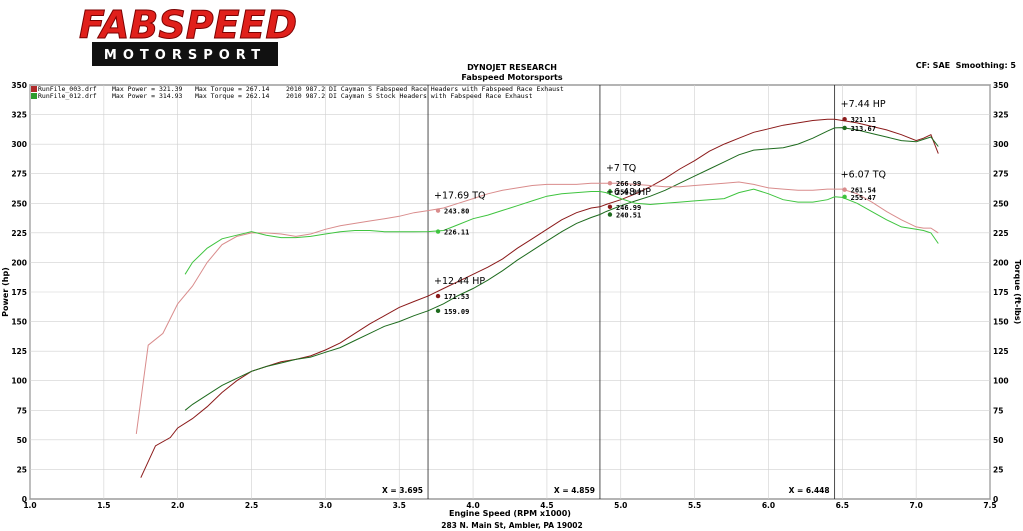  Describe the element at coordinates (19, 203) in the screenshot. I see `y-tick-label-left: 250` at that location.